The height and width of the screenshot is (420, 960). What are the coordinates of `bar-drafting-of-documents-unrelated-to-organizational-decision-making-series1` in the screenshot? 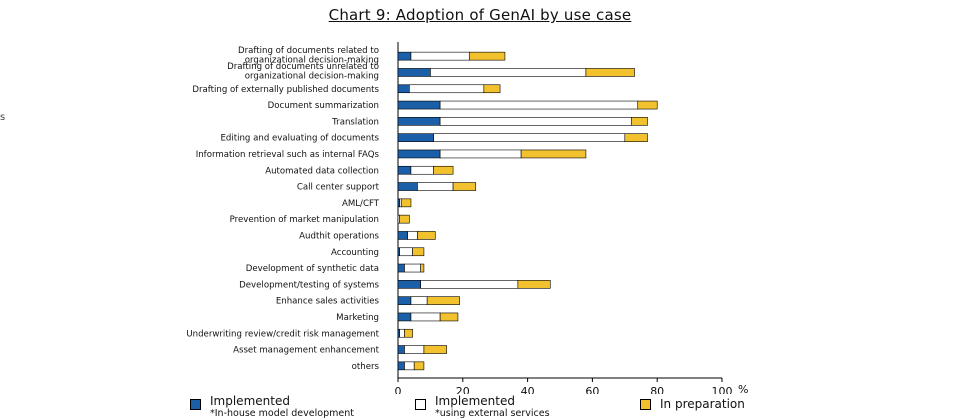 It's located at (414, 72).